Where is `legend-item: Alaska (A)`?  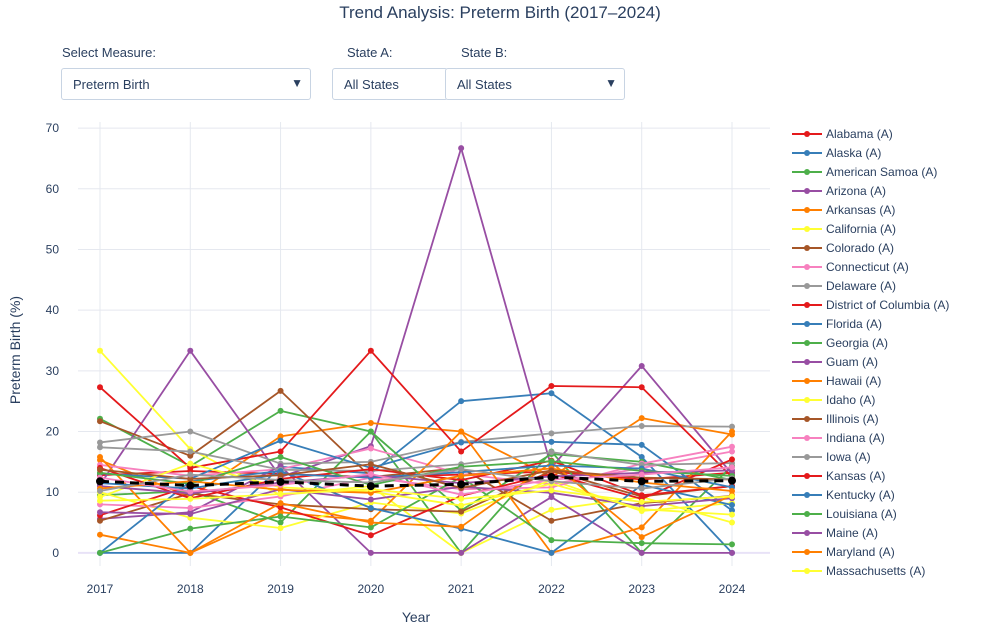
legend-item: Alaska (A) is located at coordinates (836, 153).